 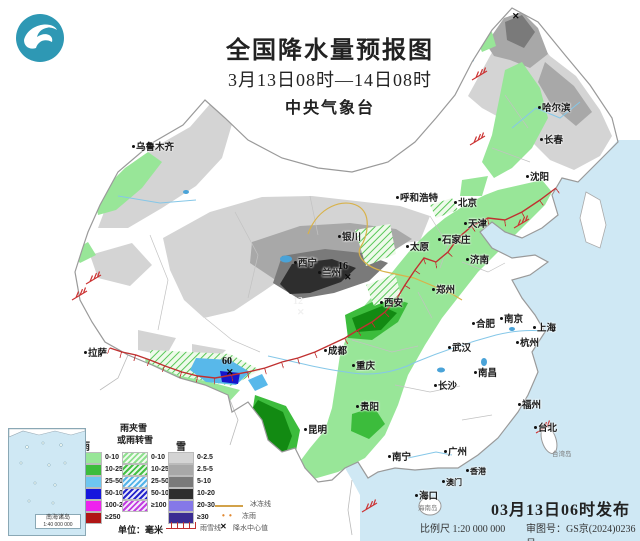 What do you see at coordinates (181, 525) in the screenshot?
I see `rain-snow-line-icon` at bounding box center [181, 525].